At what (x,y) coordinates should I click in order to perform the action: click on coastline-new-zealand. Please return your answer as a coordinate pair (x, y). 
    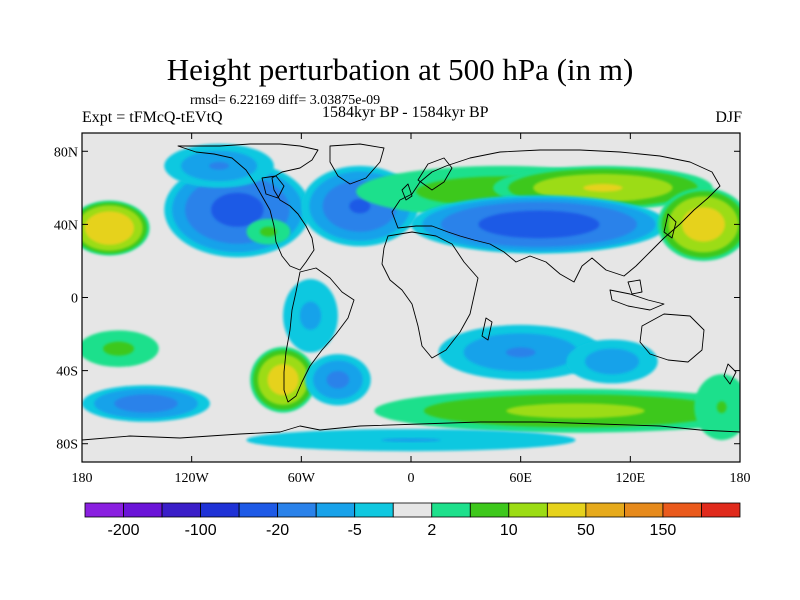
    Looking at the image, I should click on (730, 374).